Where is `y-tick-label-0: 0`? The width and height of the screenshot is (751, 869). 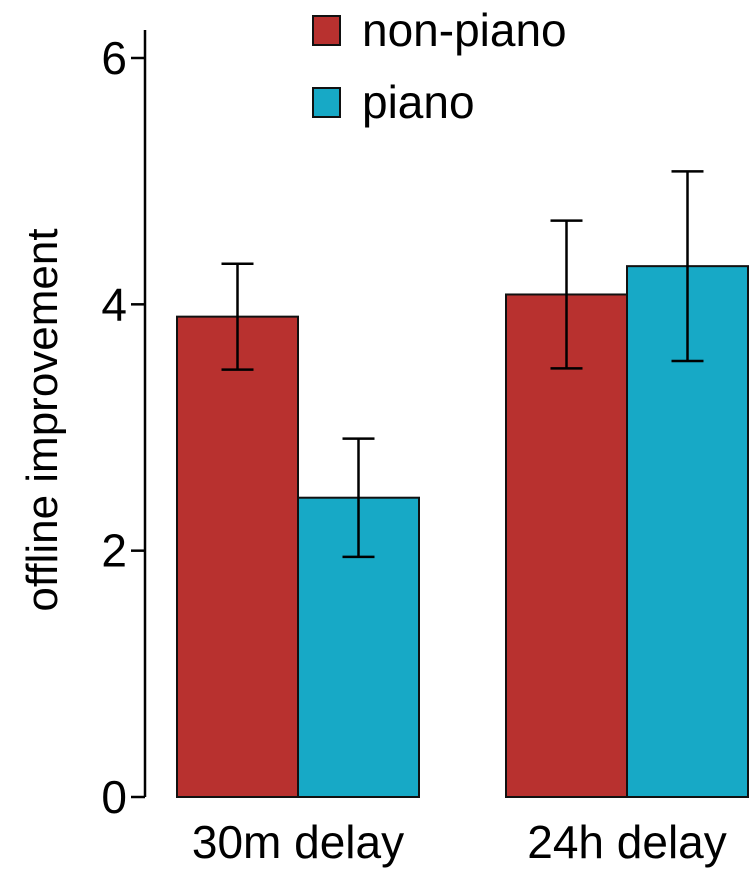 y-tick-label-0: 0 is located at coordinates (114, 797).